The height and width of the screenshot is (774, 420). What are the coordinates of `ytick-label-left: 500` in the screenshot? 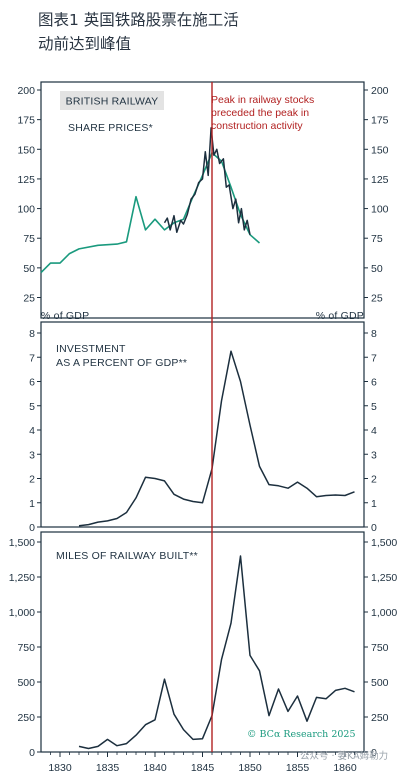 It's located at (26, 683).